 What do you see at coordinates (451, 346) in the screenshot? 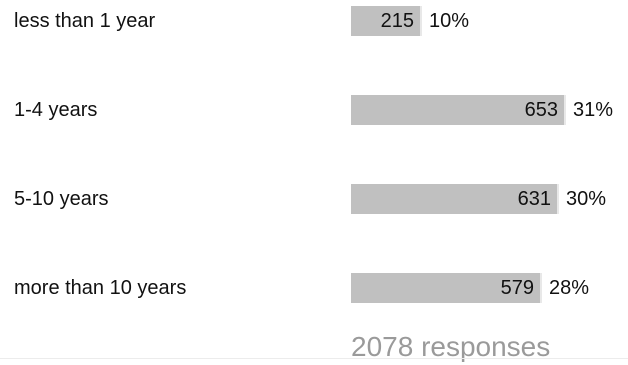
I see `total-responses-label: 2078 responses` at bounding box center [451, 346].